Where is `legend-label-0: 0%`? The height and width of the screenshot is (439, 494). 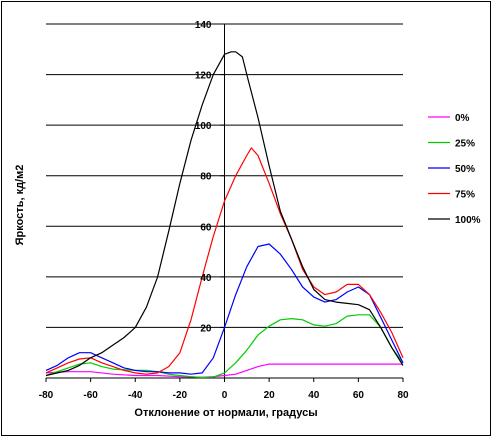
legend-label-0: 0% is located at coordinates (462, 118).